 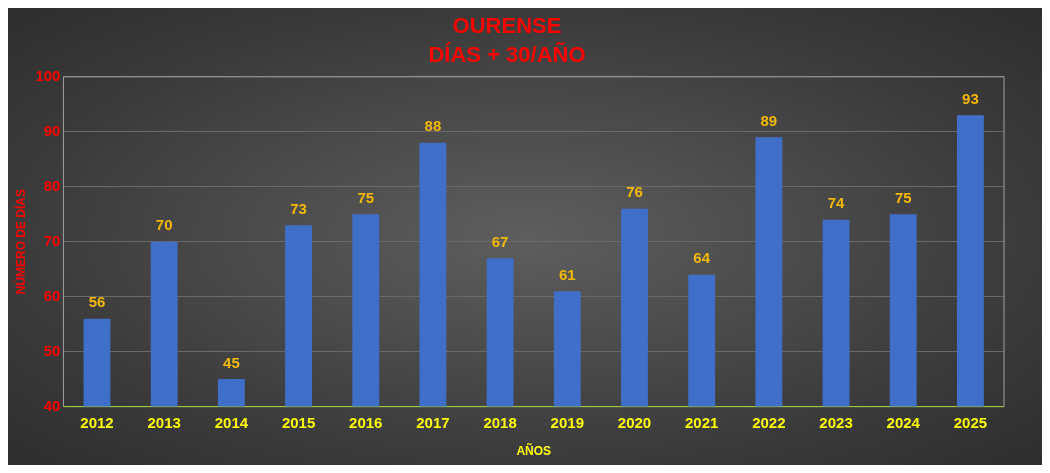 What do you see at coordinates (769, 422) in the screenshot?
I see `x-tick-label: 2022` at bounding box center [769, 422].